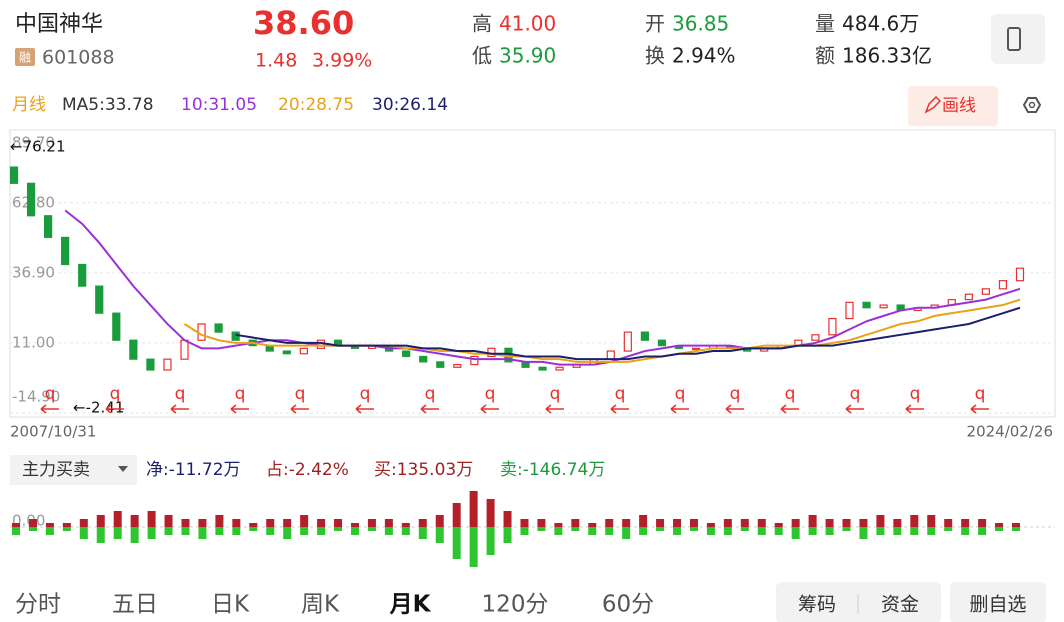 Image resolution: width=1064 pixels, height=622 pixels. I want to click on quote-value: 186.33亿, so click(887, 56).